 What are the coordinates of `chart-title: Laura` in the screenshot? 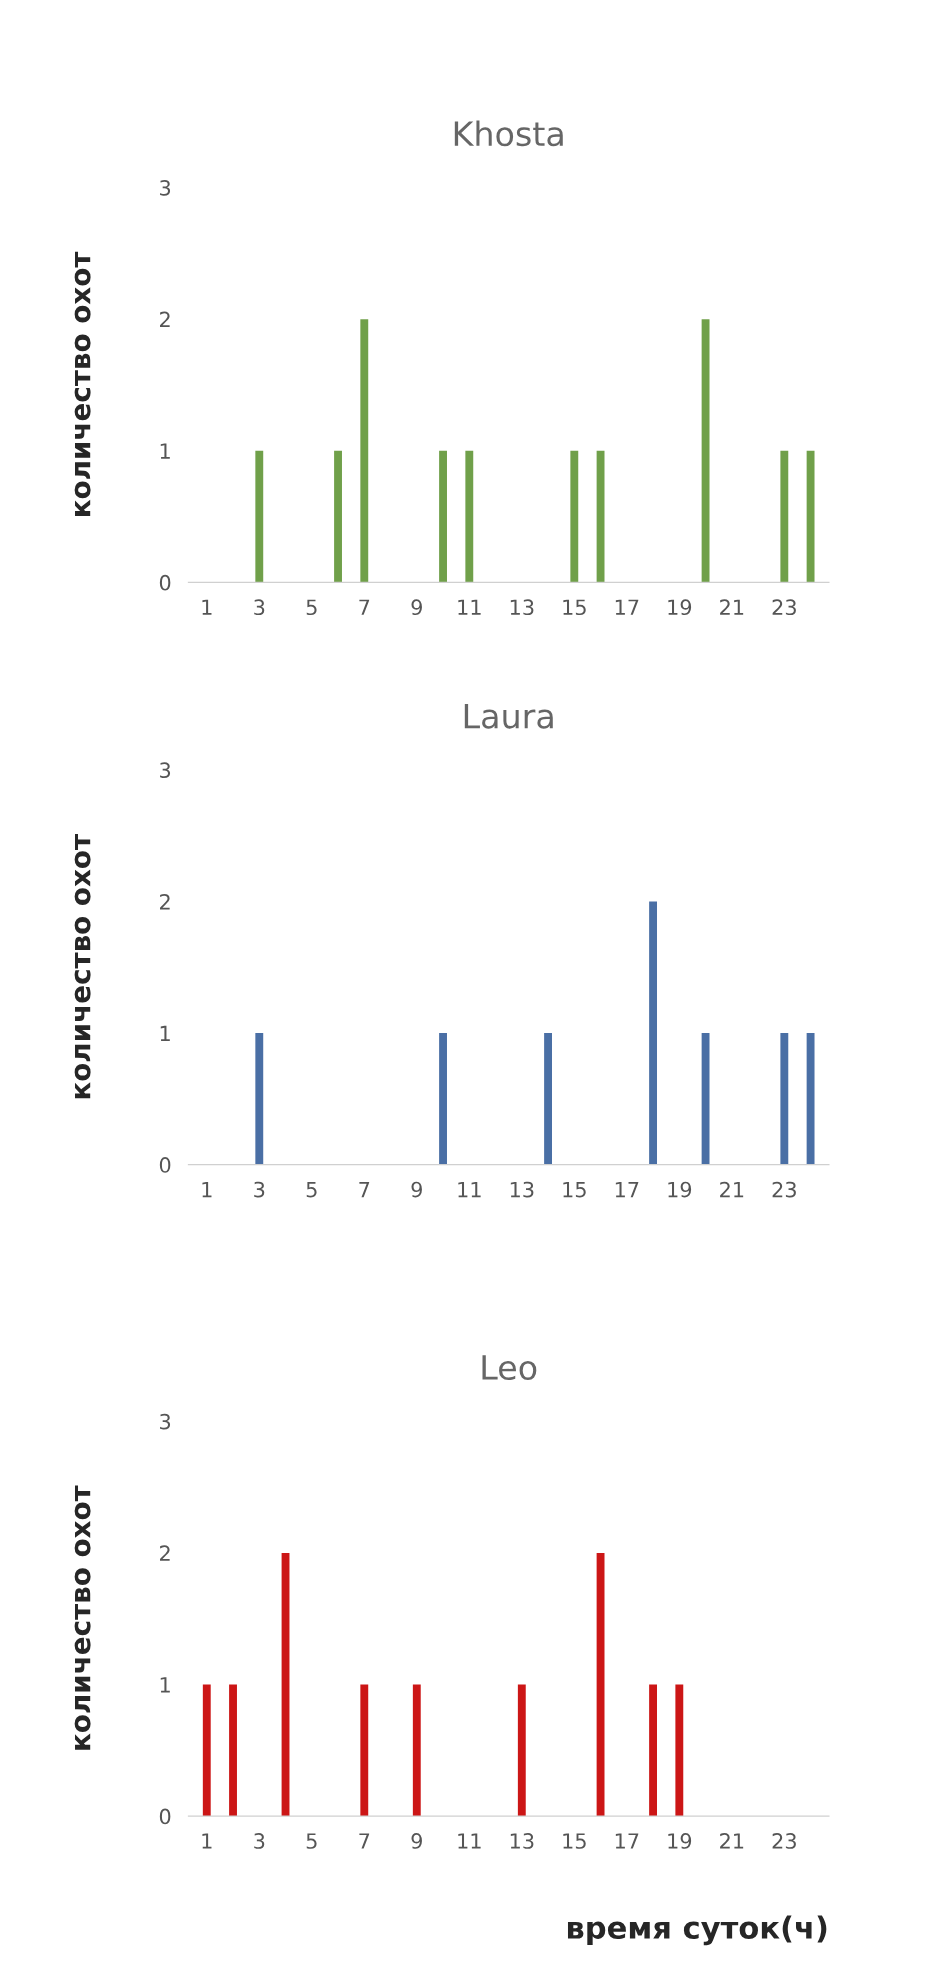 It's located at (508, 716).